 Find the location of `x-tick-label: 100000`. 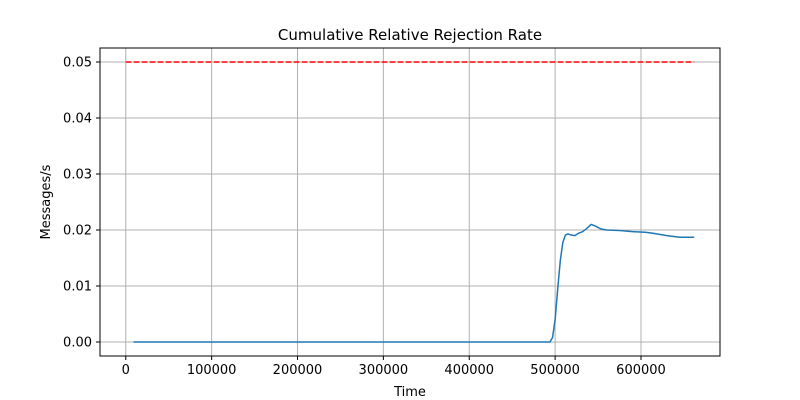

x-tick-label: 100000 is located at coordinates (212, 370).